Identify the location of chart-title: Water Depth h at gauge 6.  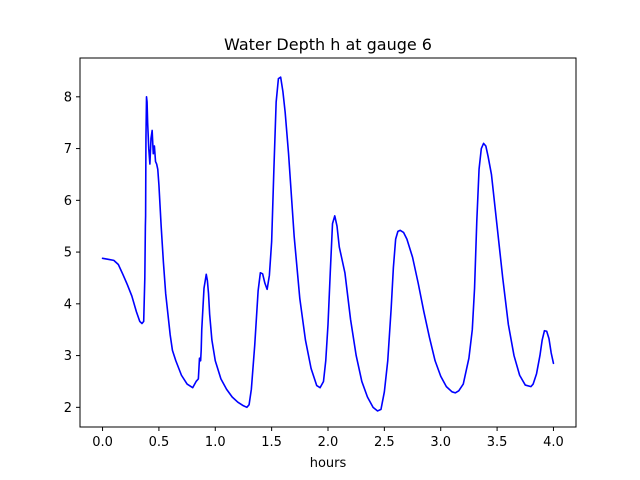
(328, 44).